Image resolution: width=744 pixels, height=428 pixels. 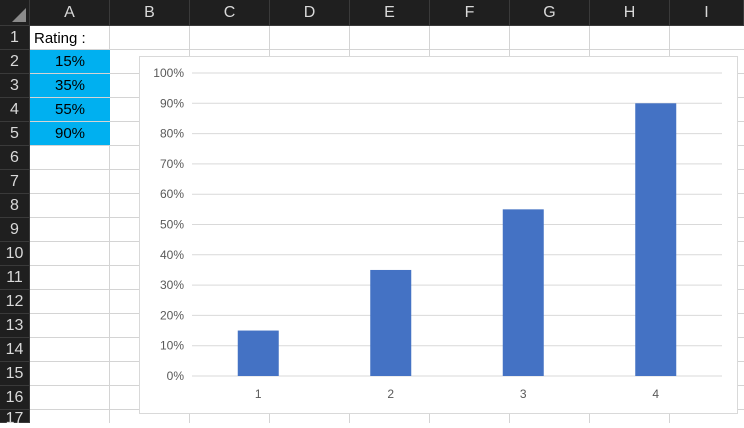 What do you see at coordinates (172, 164) in the screenshot?
I see `y-tick-label: 70%` at bounding box center [172, 164].